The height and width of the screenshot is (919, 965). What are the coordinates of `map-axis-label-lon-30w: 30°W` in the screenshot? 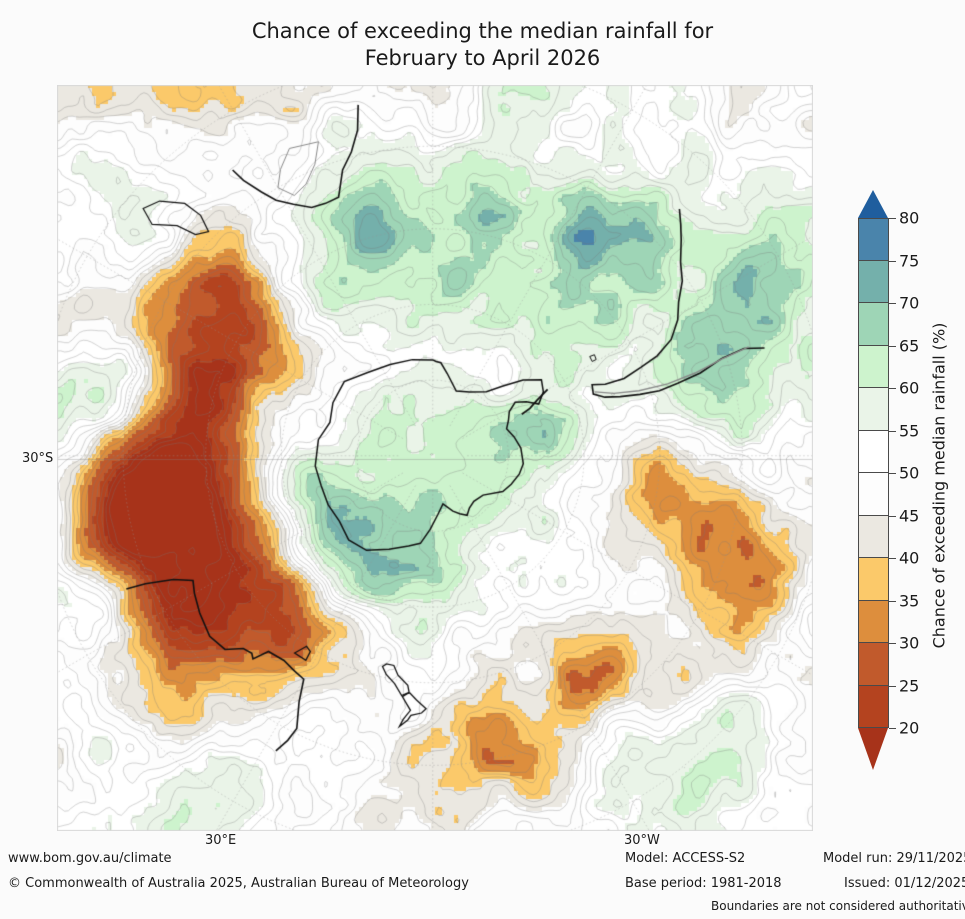 It's located at (642, 840).